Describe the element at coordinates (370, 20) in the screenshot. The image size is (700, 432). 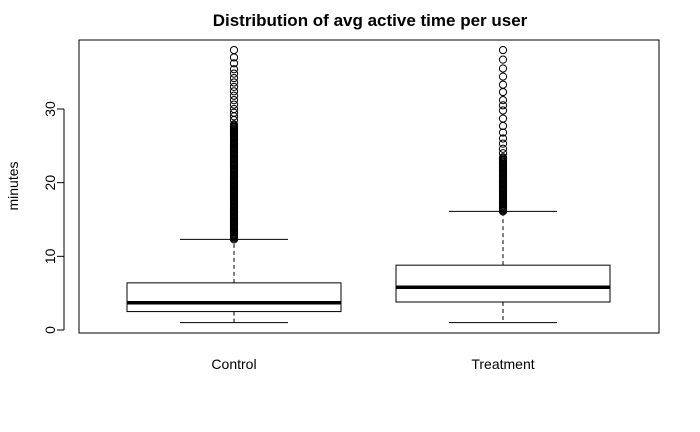
I see `chart-title: Distribution of avg active time per user` at that location.